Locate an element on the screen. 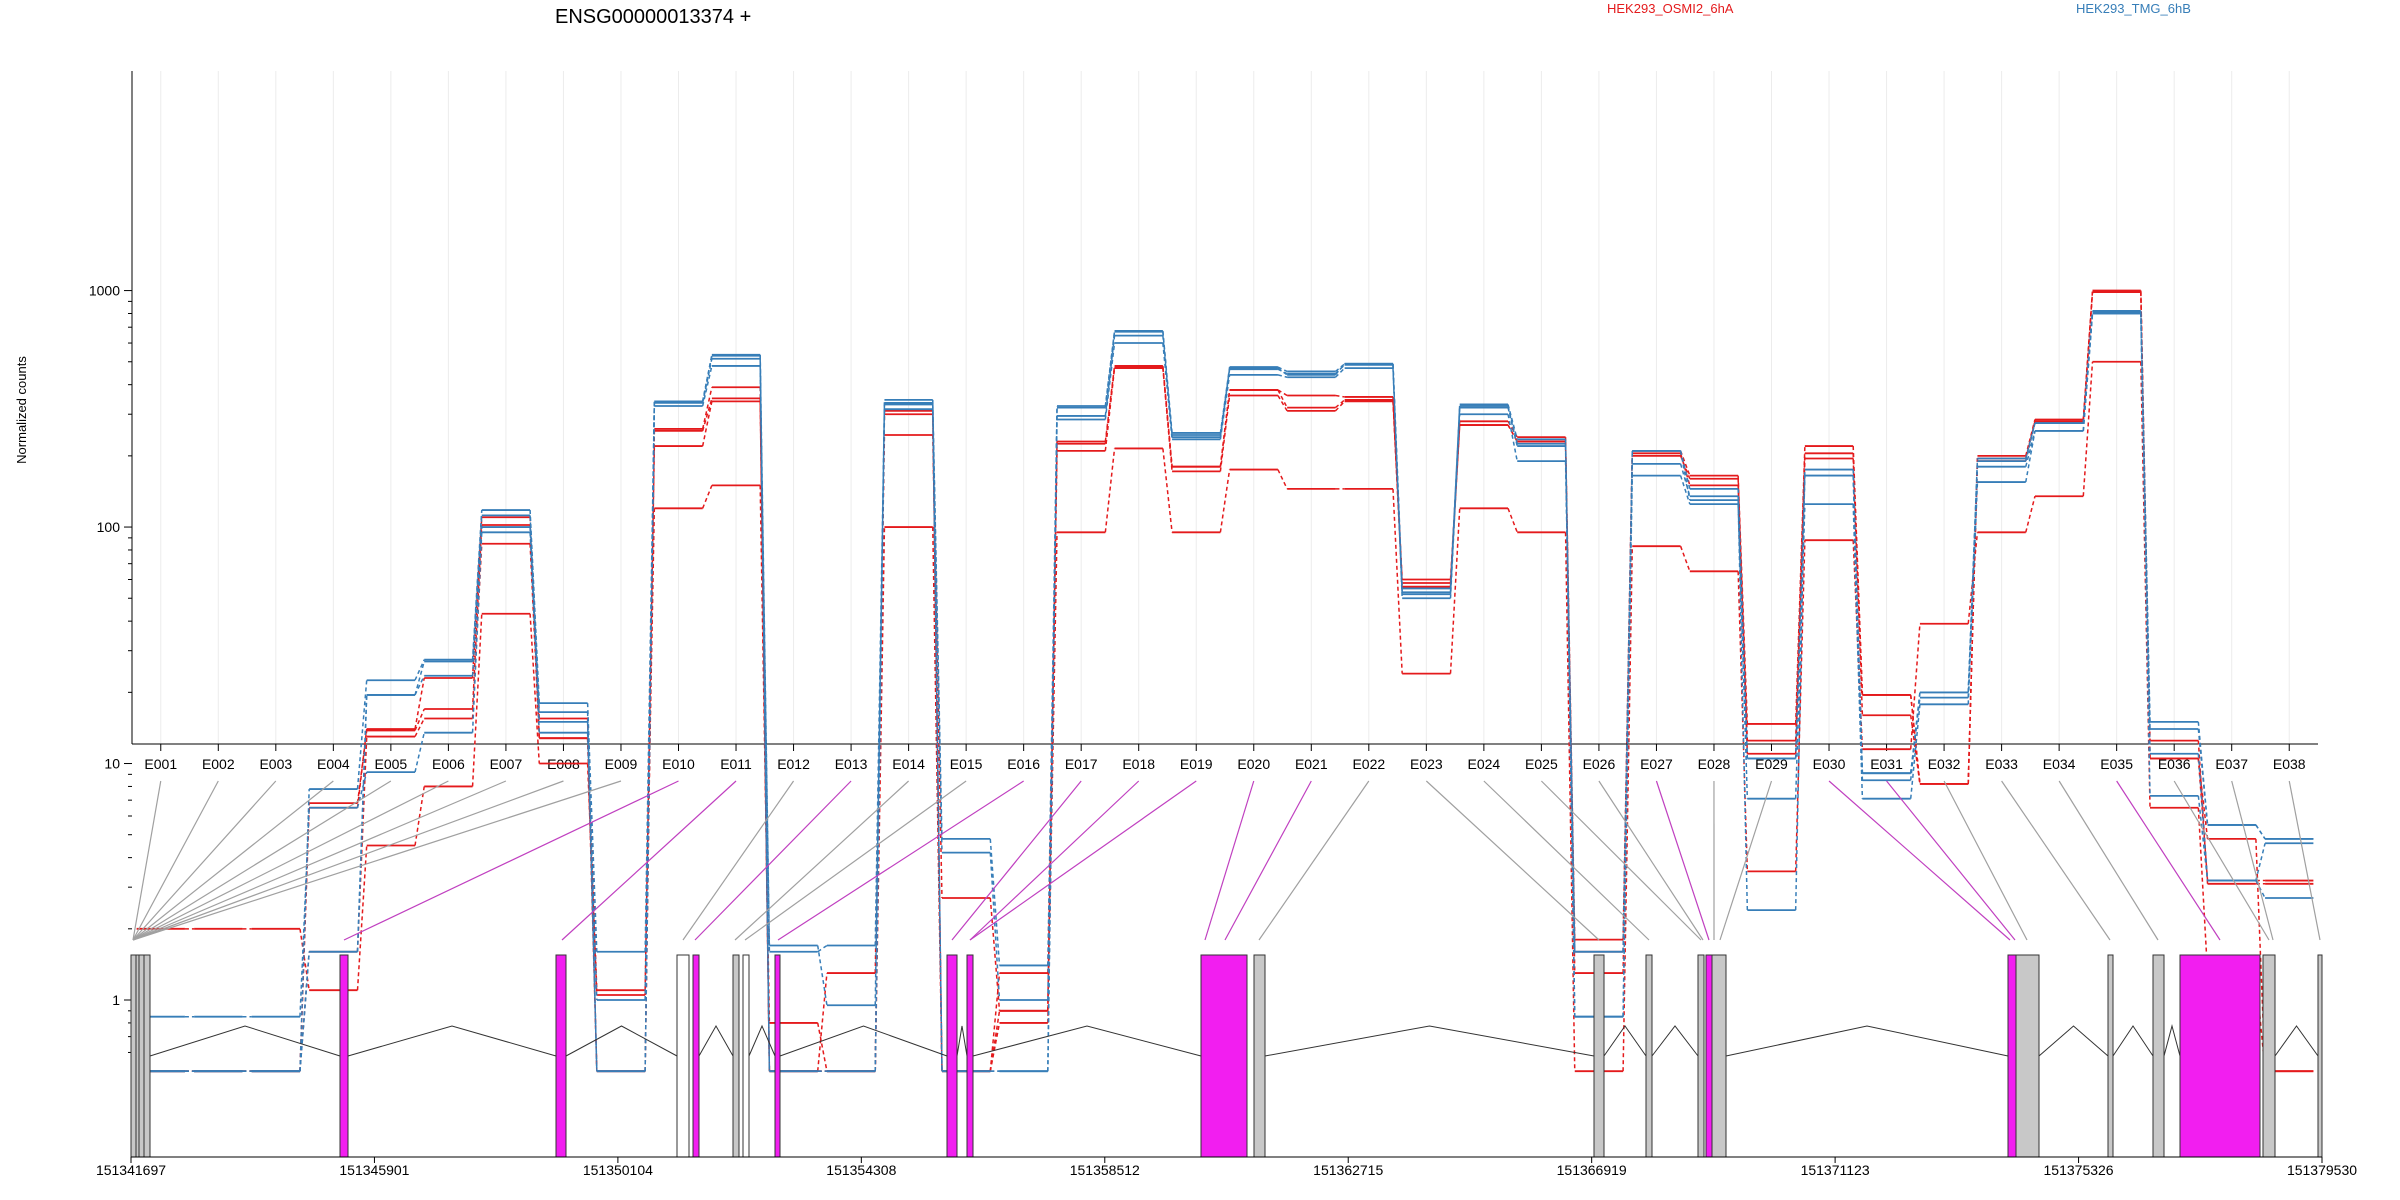  x-tick-label: E007 is located at coordinates (506, 764).